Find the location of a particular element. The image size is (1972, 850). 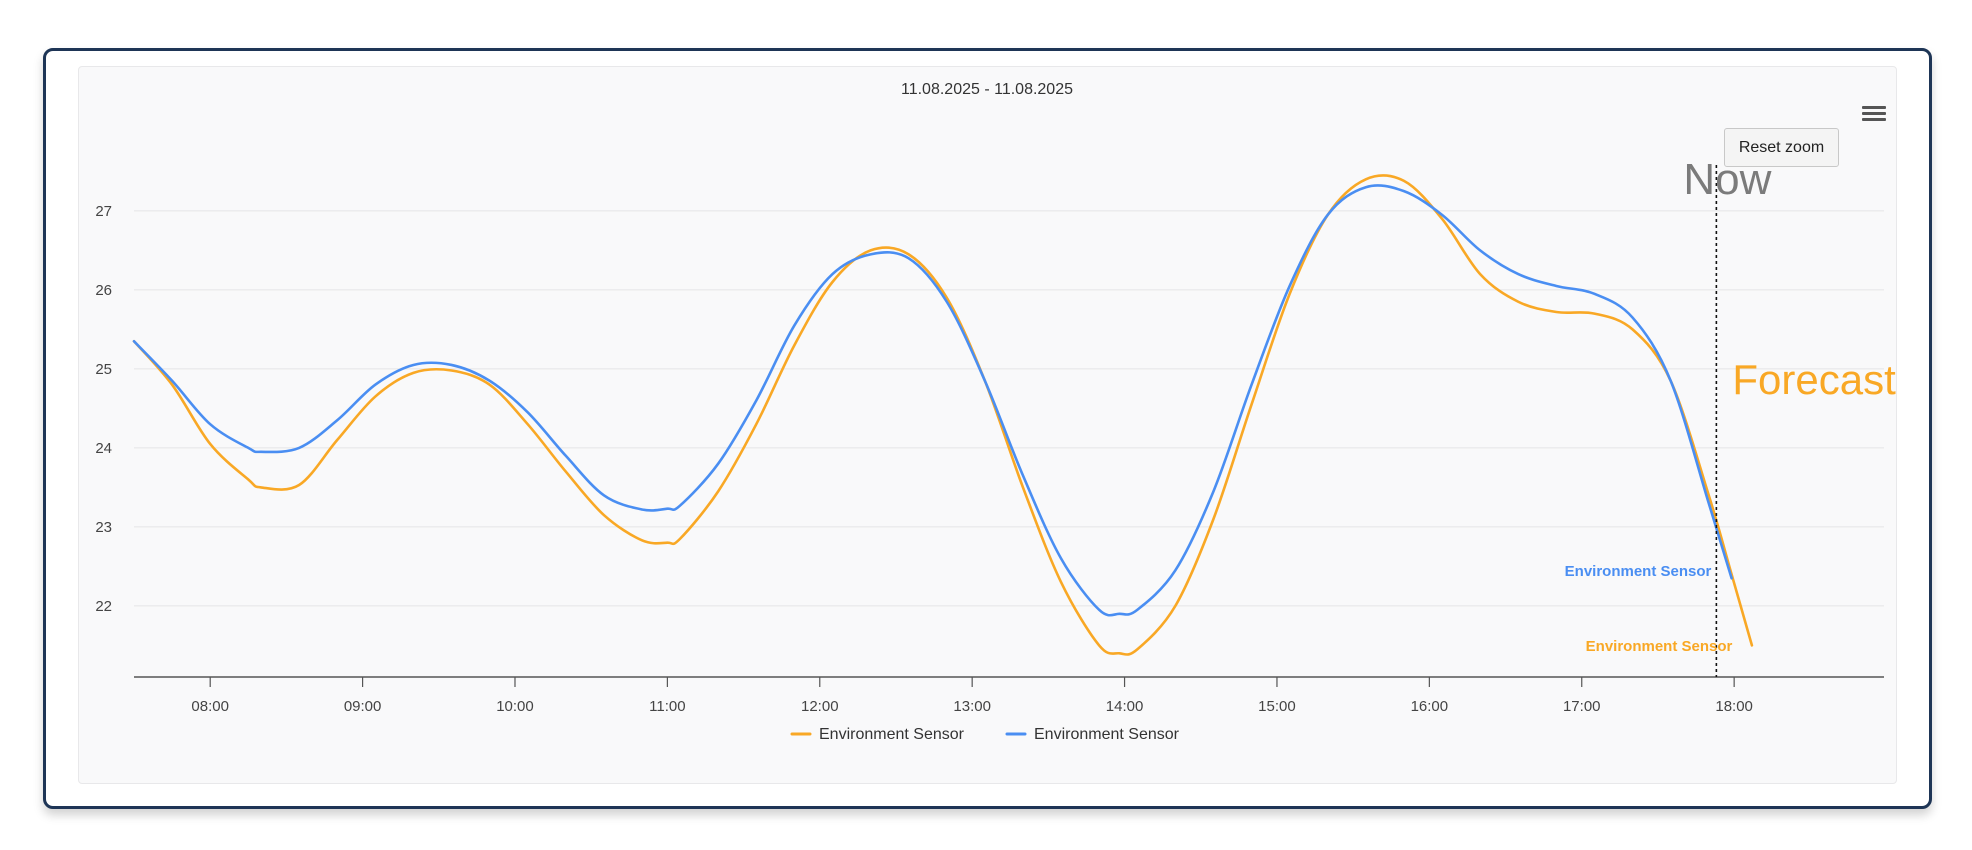

y-tick-label: 25 is located at coordinates (103, 369).